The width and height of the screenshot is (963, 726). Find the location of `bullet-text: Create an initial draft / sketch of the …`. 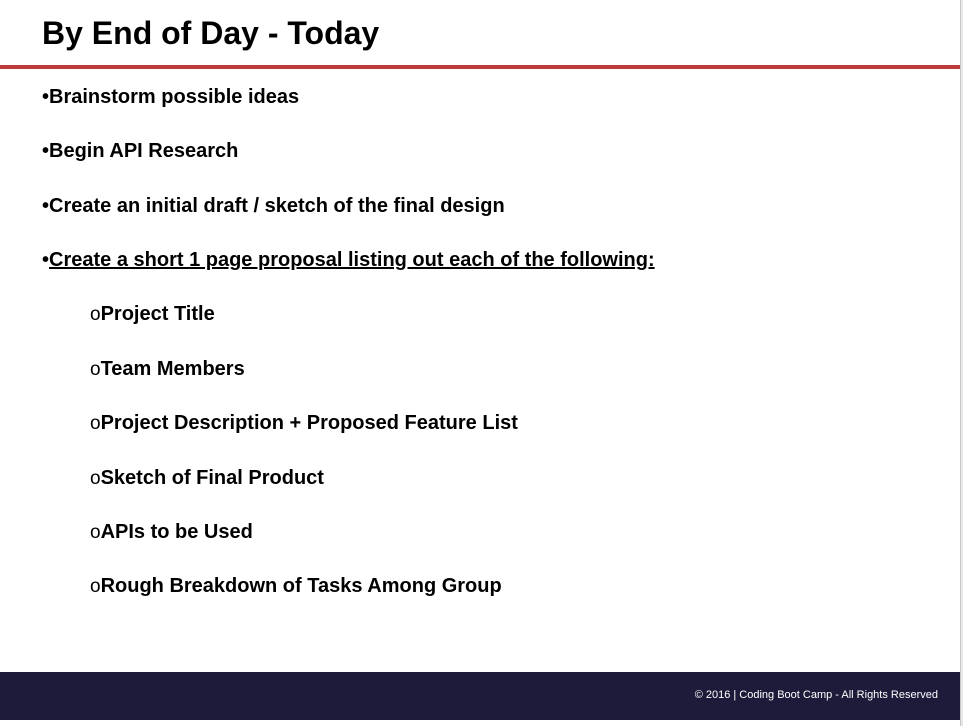

bullet-text: Create an initial draft / sketch of the … is located at coordinates (277, 206).